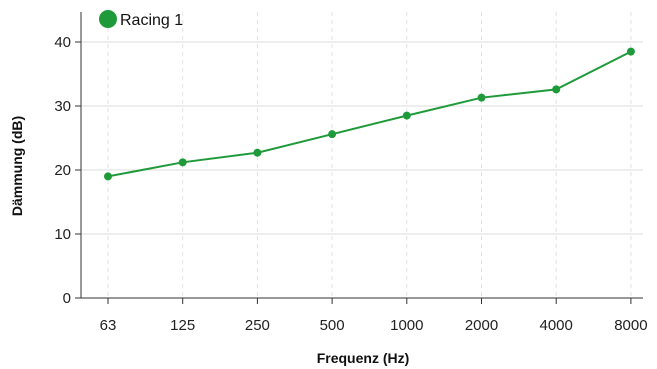 Image resolution: width=657 pixels, height=369 pixels. Describe the element at coordinates (67, 298) in the screenshot. I see `y-tick-label: 0` at that location.